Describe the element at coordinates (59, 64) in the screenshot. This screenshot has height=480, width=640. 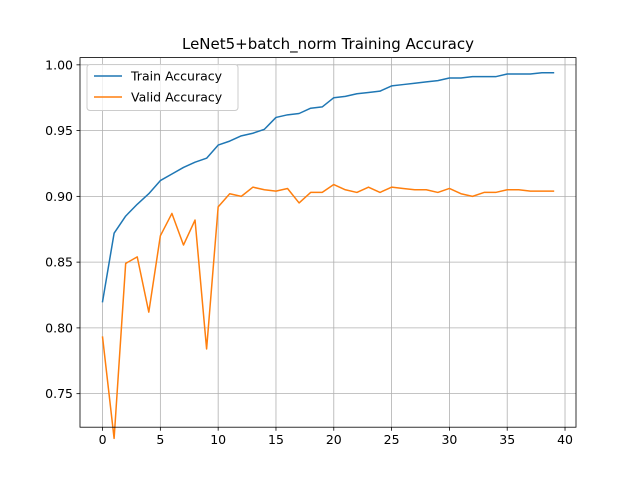
I see `y-tick-label: 1.00` at that location.